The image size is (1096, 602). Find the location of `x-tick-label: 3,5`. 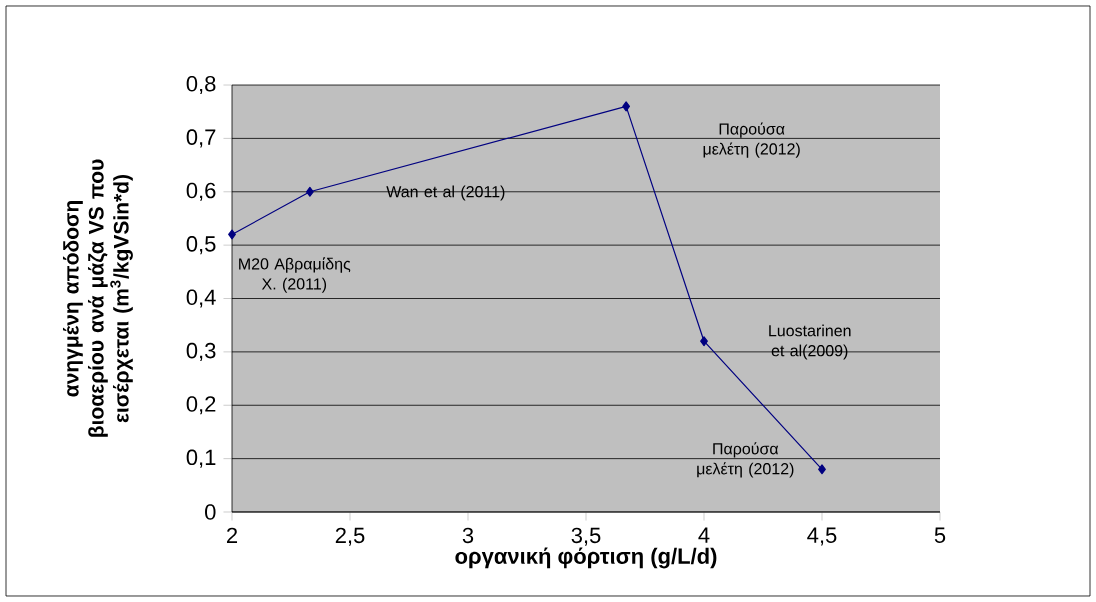

x-tick-label: 3,5 is located at coordinates (586, 536).